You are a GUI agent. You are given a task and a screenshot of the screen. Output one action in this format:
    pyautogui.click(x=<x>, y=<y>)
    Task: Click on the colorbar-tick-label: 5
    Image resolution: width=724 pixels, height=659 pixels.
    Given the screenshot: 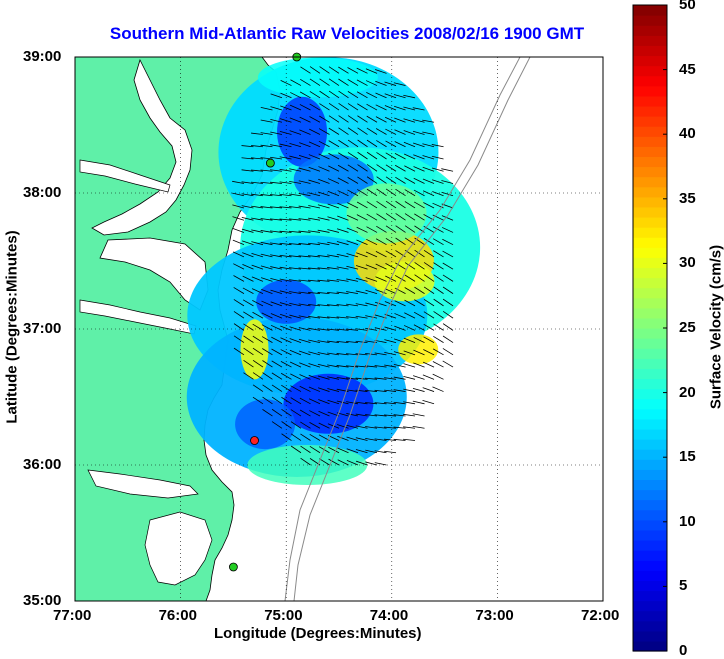 What is the action you would take?
    pyautogui.click(x=683, y=586)
    